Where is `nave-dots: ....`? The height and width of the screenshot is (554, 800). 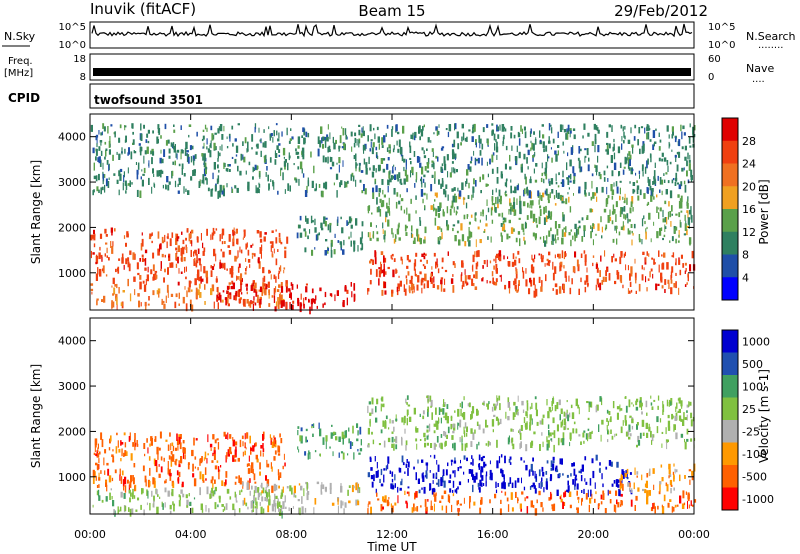
nave-dots: .... is located at coordinates (758, 79).